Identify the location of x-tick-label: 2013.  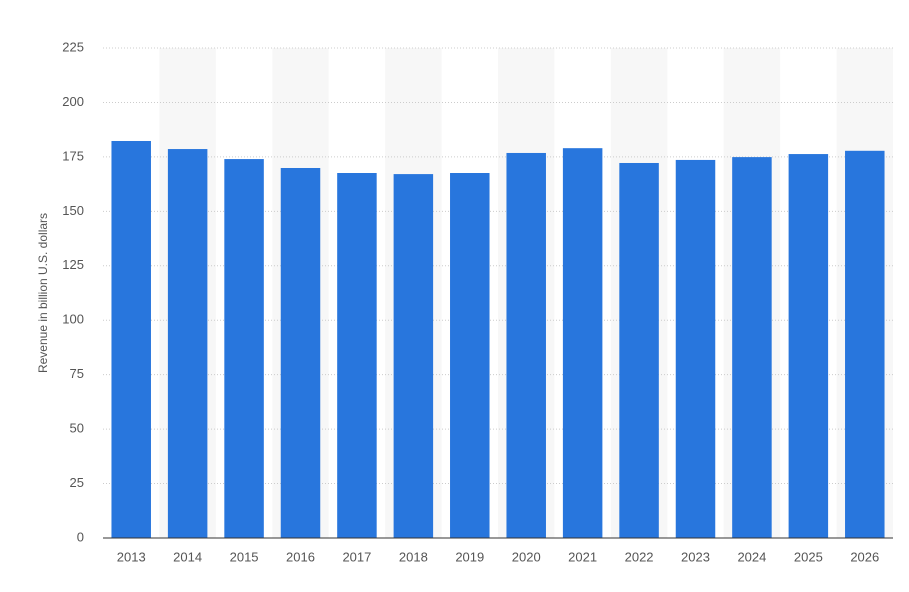
(131, 556).